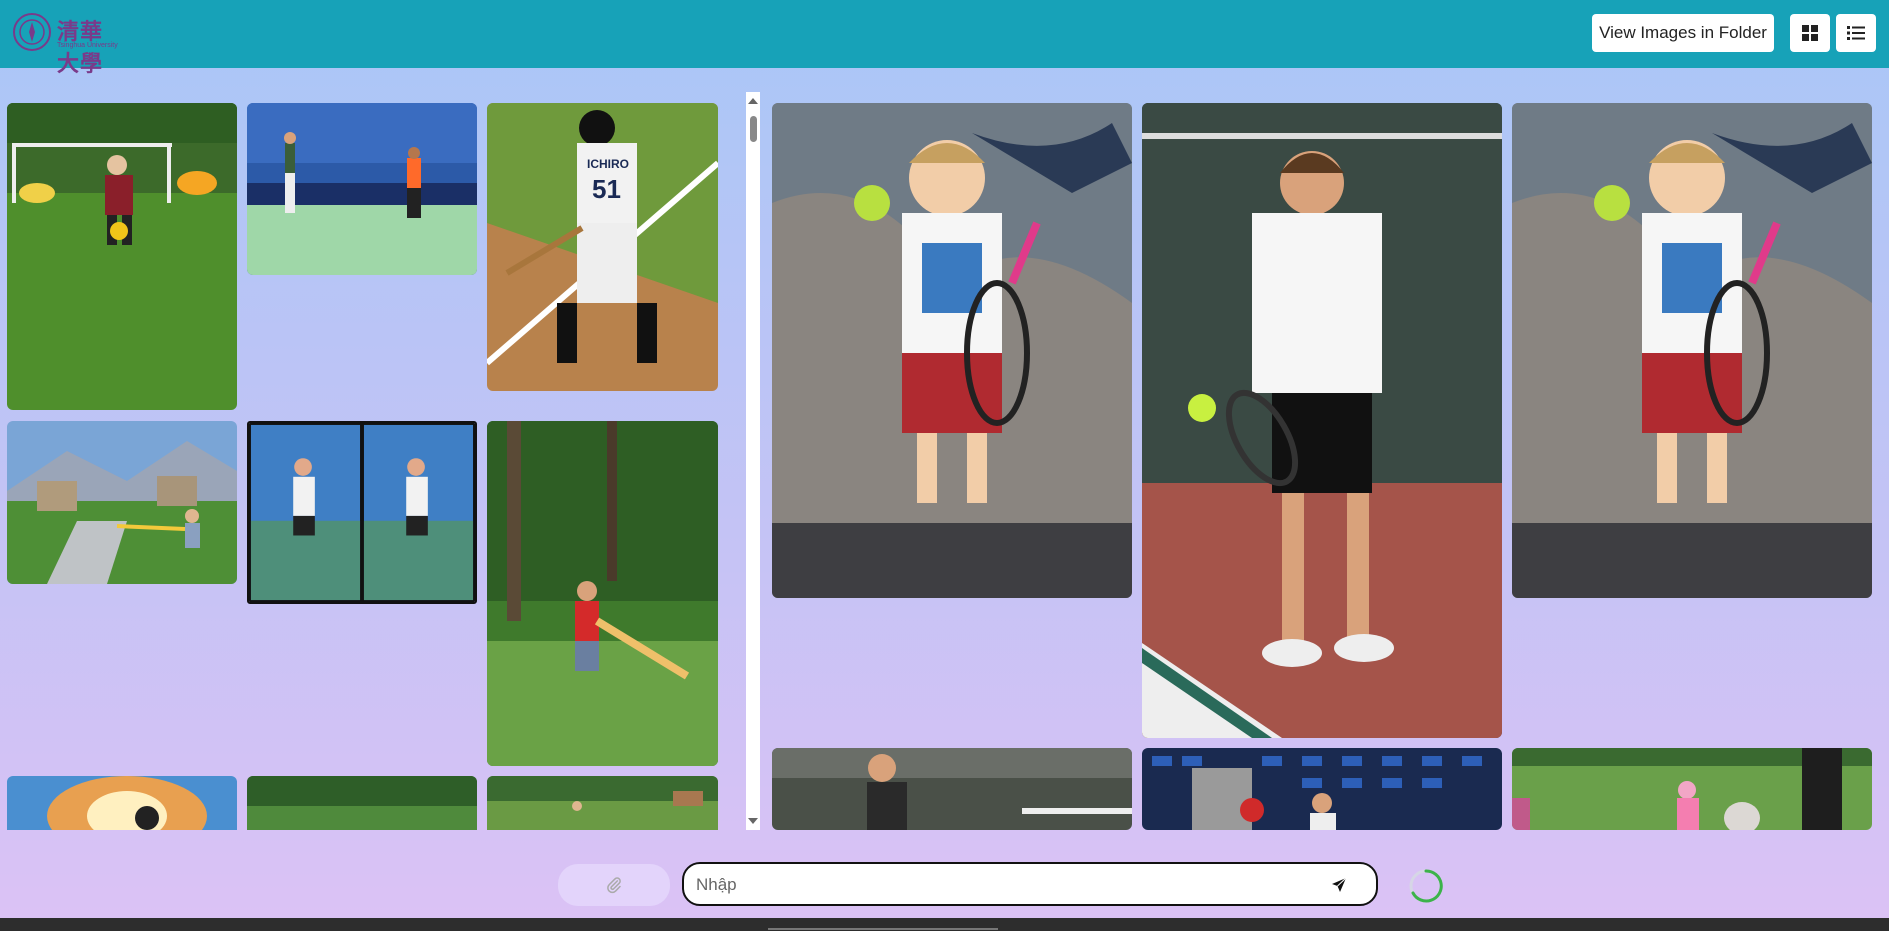  I want to click on list-view-button, so click(1856, 33).